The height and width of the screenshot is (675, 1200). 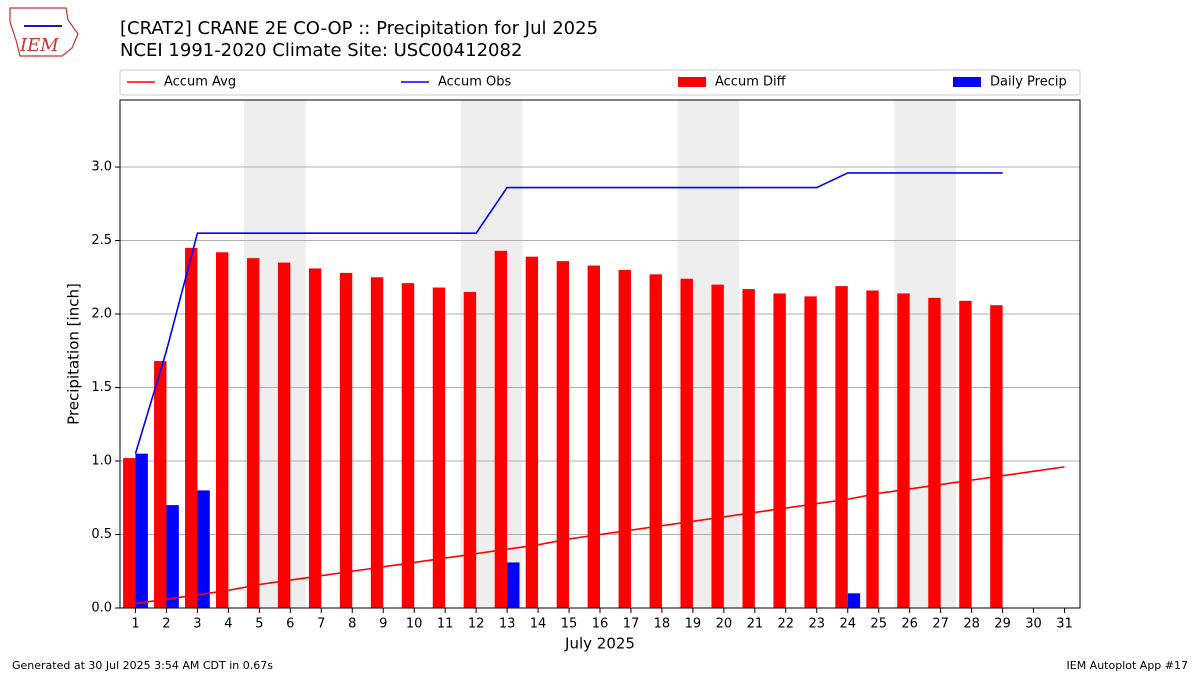 What do you see at coordinates (1033, 624) in the screenshot?
I see `x-tick-label: 30` at bounding box center [1033, 624].